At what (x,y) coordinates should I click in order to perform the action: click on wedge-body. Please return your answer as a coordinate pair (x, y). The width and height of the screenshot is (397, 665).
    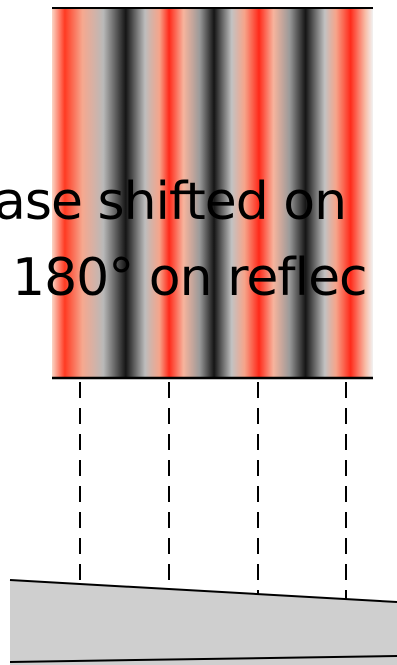
    Looking at the image, I should click on (203, 622).